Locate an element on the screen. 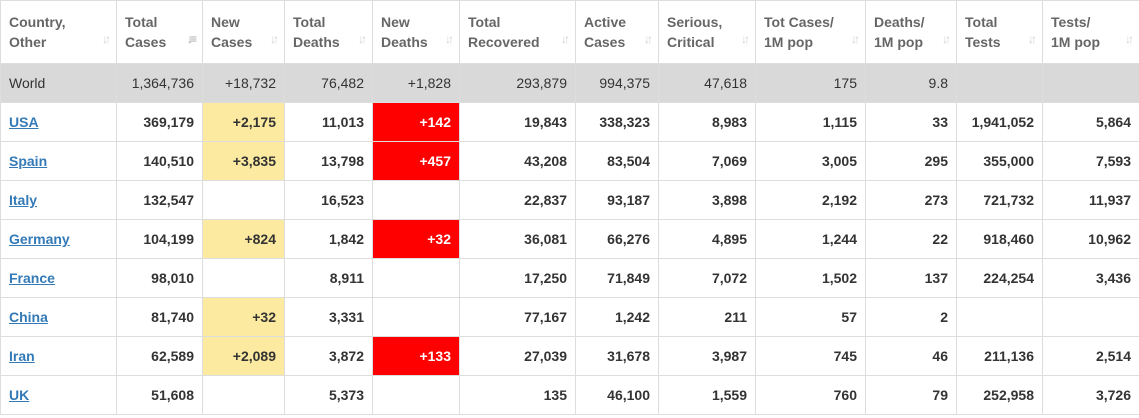 This screenshot has width=1139, height=418. cell-total-cases: 51,608 is located at coordinates (159, 395).